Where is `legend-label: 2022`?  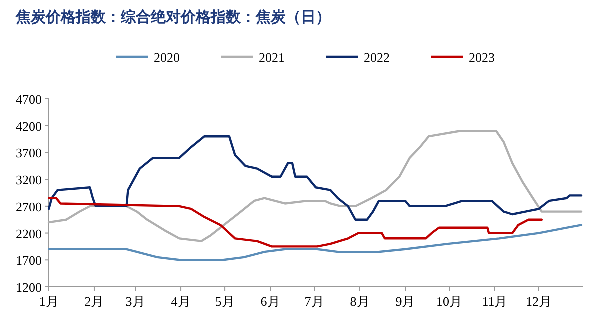 legend-label: 2022 is located at coordinates (377, 57).